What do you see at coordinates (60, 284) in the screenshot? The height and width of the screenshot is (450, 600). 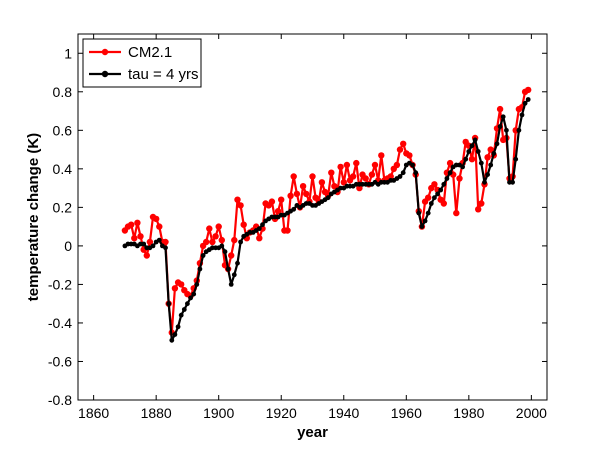 I see `y-tick-label: -0.2` at bounding box center [60, 284].